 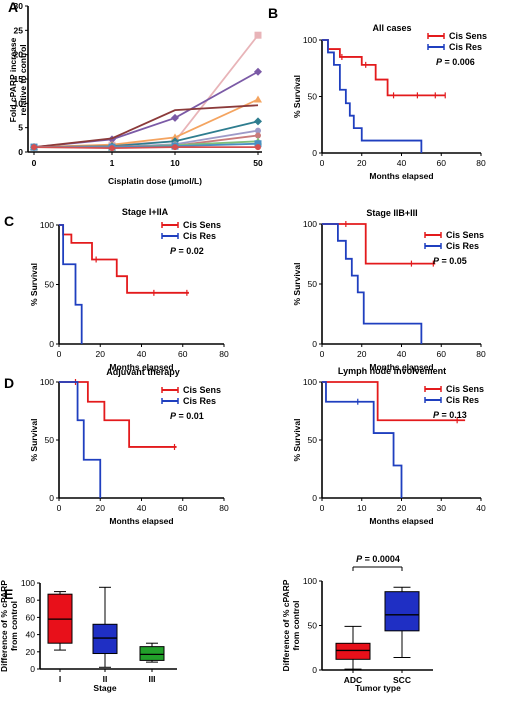 What do you see at coordinates (112, 163) in the screenshot?
I see `x-tick-label: 1` at bounding box center [112, 163].